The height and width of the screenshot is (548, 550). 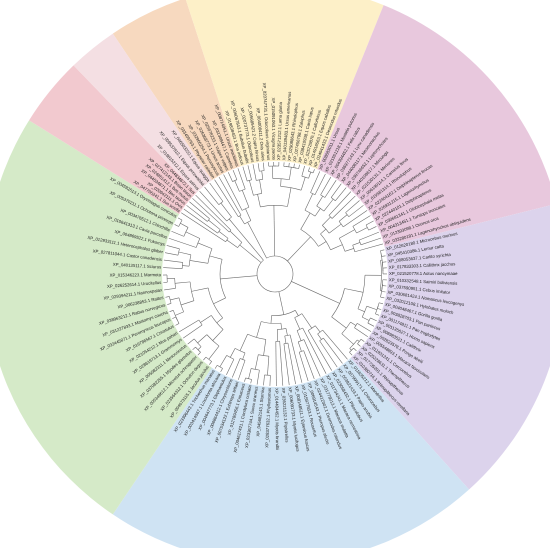 What do you see at coordinates (136, 274) in the screenshot?
I see `leaf-label: XP_015346223.1 Marmota` at bounding box center [136, 274].